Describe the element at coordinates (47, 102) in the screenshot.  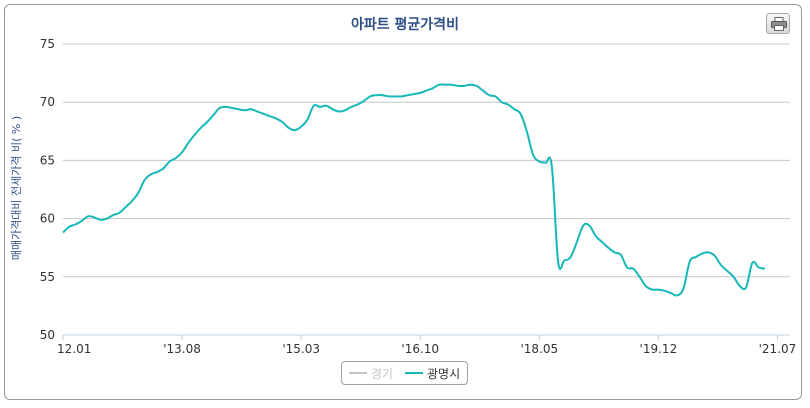
I see `y-tick-label-70: 70` at that location.